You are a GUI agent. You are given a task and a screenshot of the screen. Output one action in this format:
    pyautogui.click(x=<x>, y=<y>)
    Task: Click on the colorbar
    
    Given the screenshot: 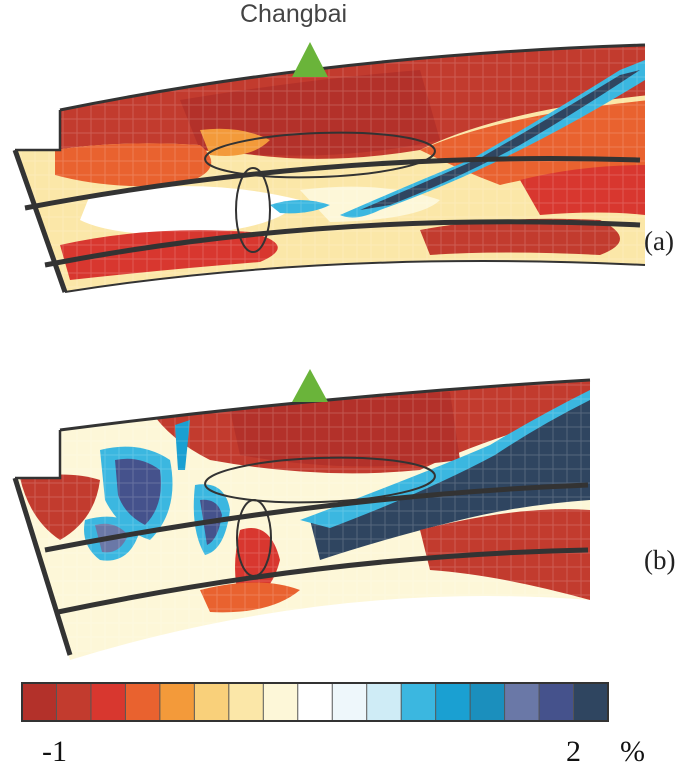 What is the action you would take?
    pyautogui.click(x=315, y=702)
    